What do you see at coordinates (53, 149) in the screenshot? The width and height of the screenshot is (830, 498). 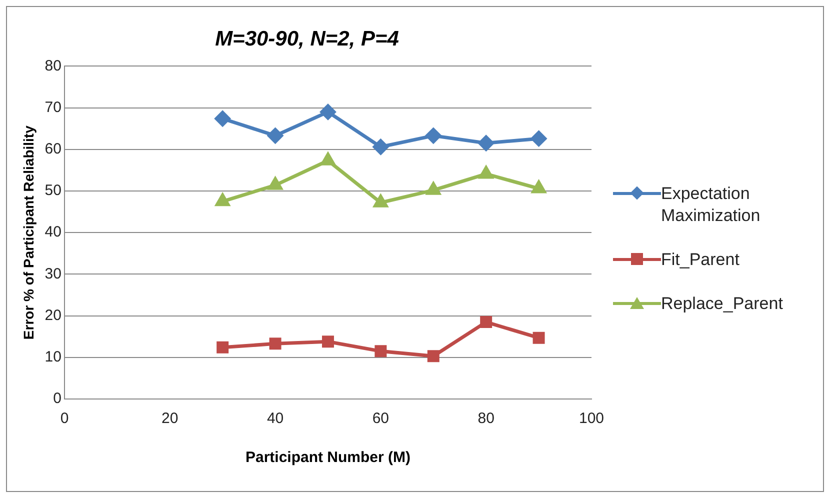 I see `y-tick-label: 60` at bounding box center [53, 149].